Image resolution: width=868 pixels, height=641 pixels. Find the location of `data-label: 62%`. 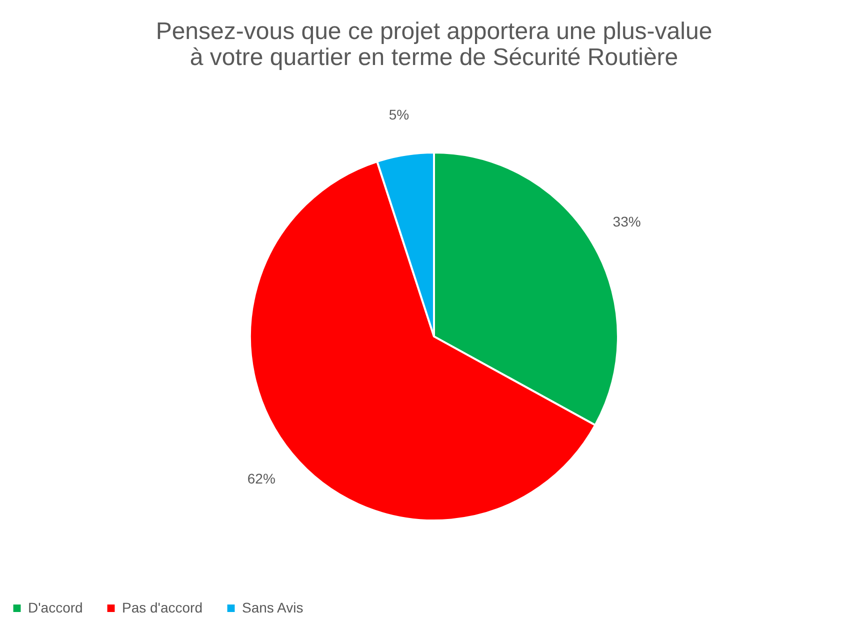

data-label: 62% is located at coordinates (261, 478).